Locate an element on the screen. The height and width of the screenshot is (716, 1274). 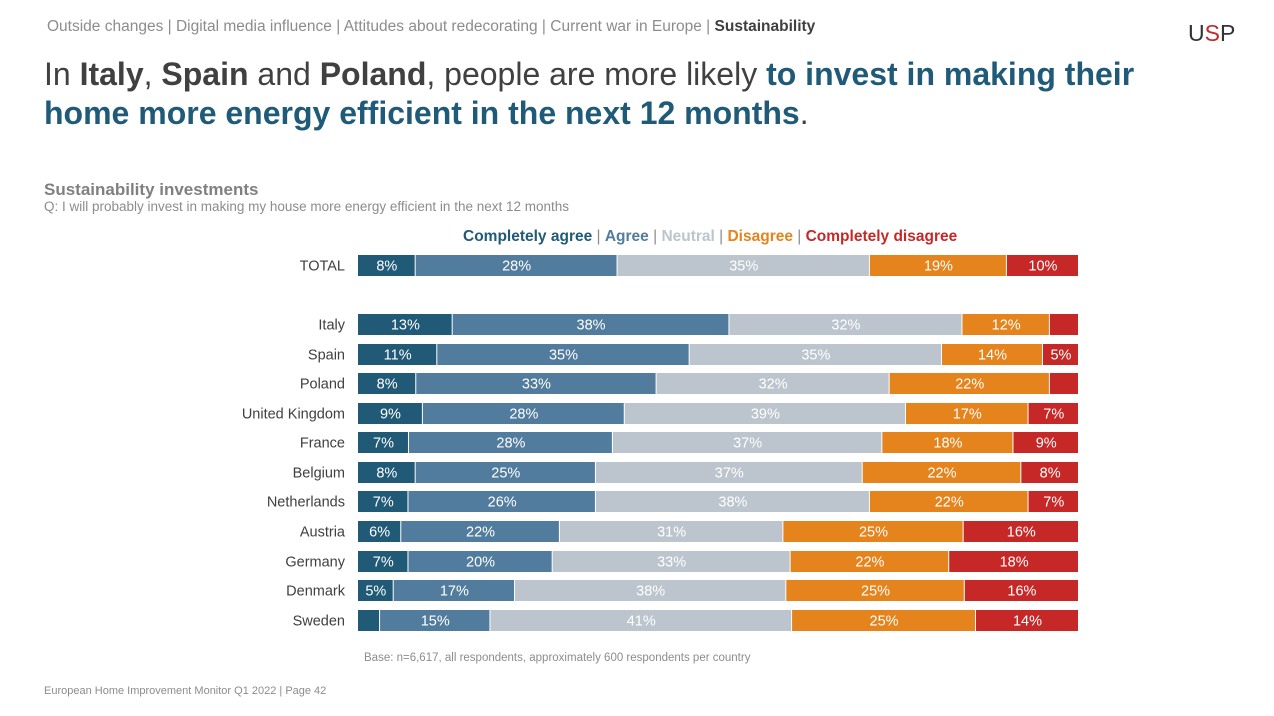
category-label: Poland is located at coordinates (322, 385).